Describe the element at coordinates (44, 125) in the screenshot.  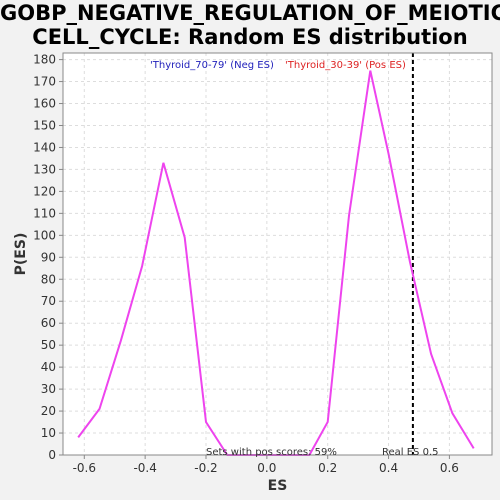
I see `y-tick-label: 150` at that location.